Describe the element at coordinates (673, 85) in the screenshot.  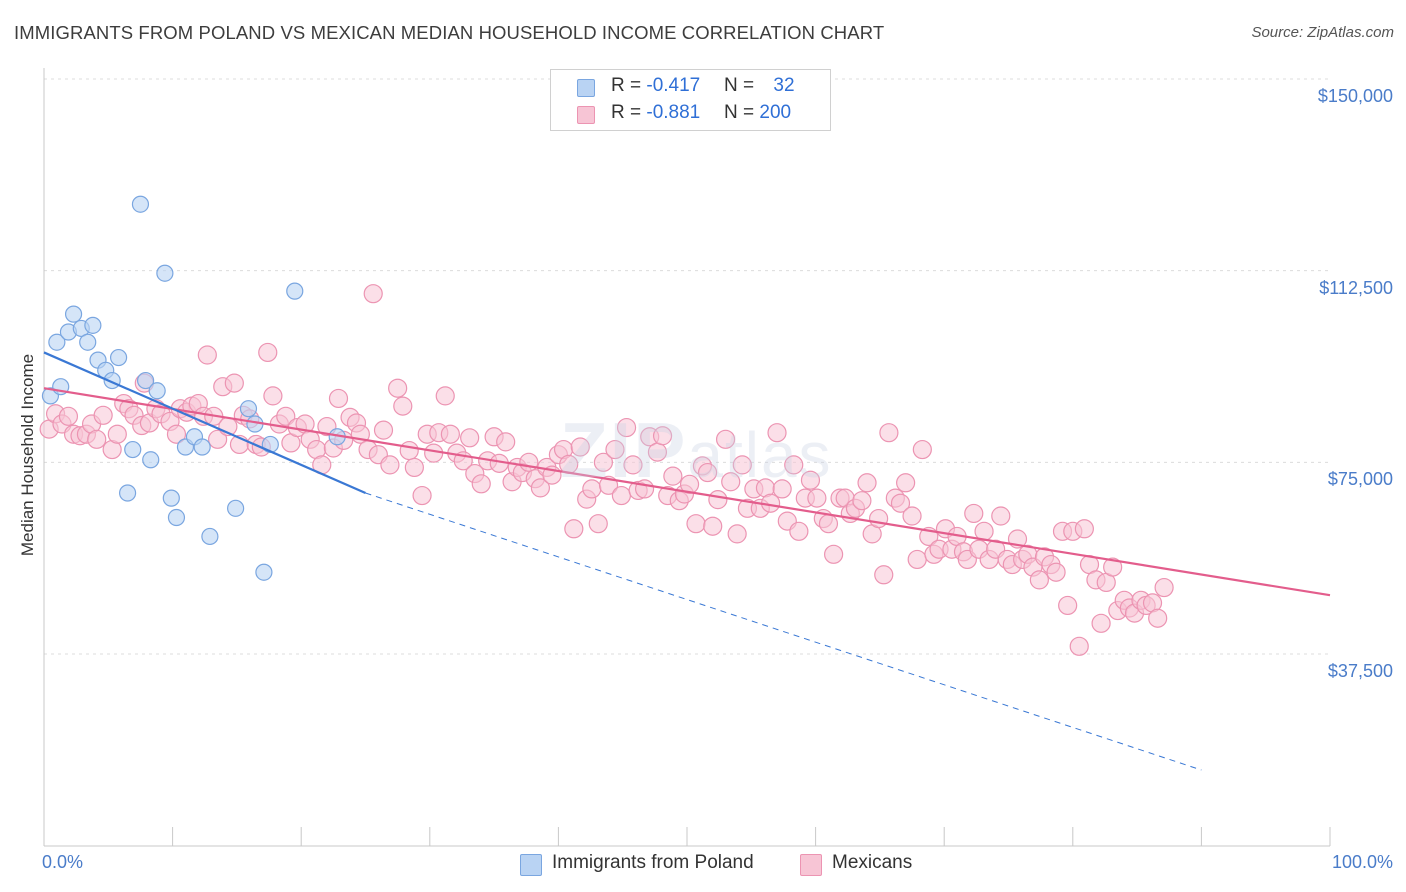
I see `poland-r-value: -0.417` at that location.